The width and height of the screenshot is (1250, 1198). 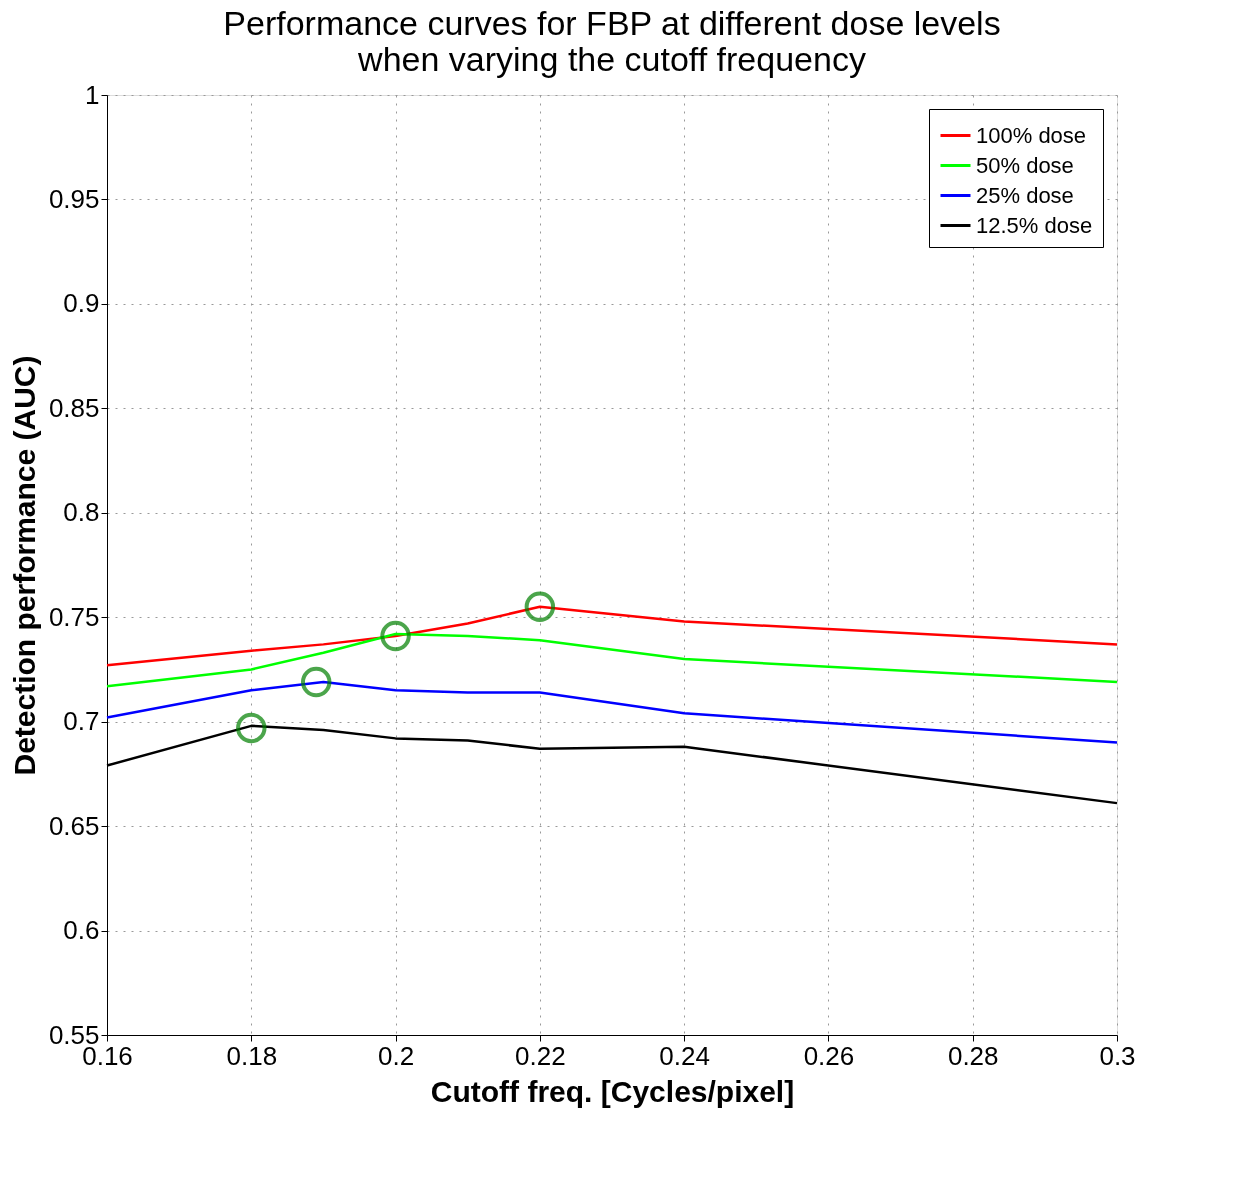 What do you see at coordinates (1025, 195) in the screenshot?
I see `legend-label: 25% dose` at bounding box center [1025, 195].